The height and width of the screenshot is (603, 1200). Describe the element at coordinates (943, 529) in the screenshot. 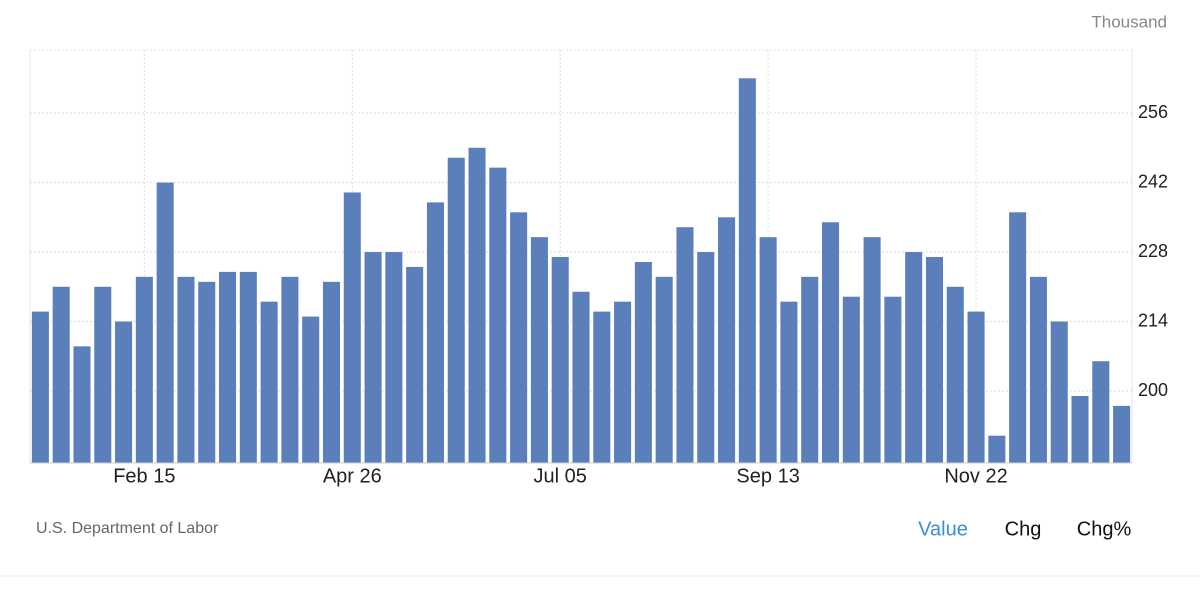

I see `control-button: Value` at that location.